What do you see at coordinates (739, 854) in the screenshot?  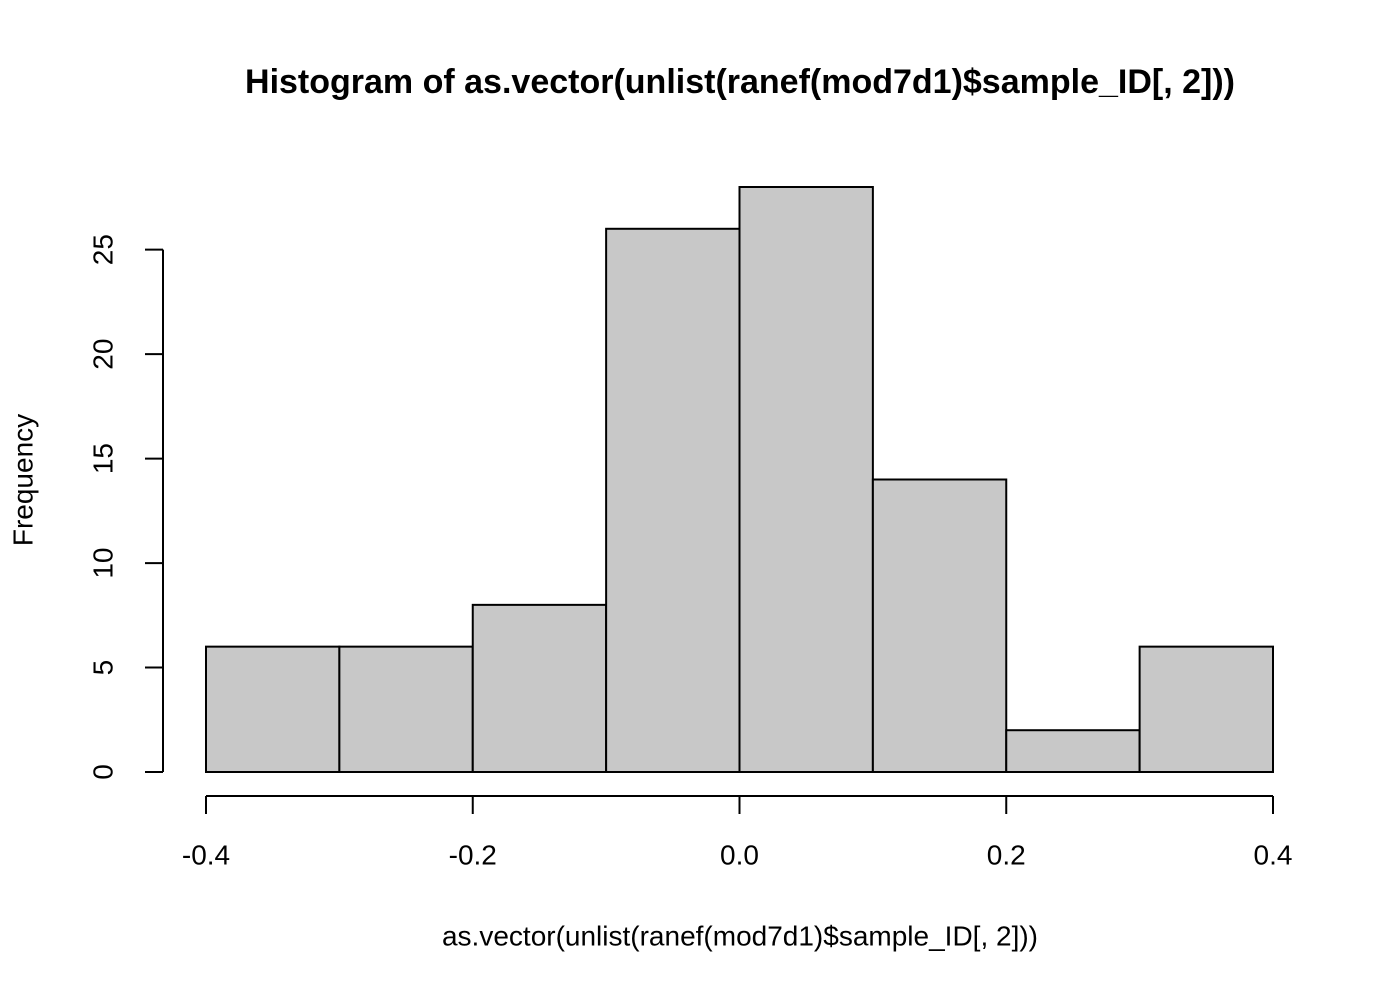 I see `x-tick-label: 0.0` at bounding box center [739, 854].